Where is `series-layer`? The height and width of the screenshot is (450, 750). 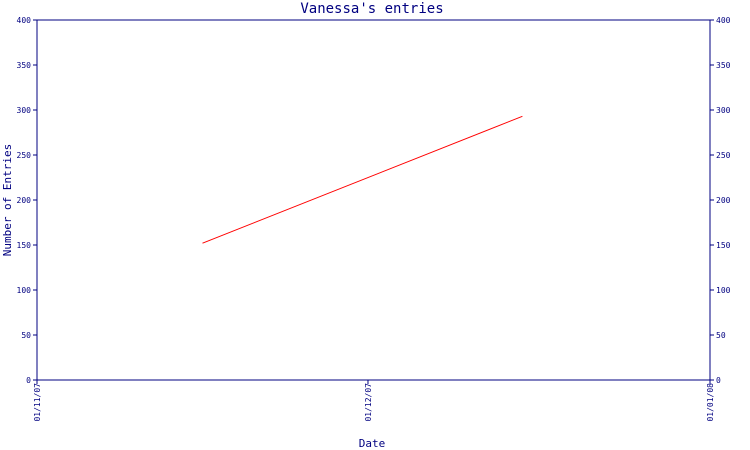
series-layer is located at coordinates (362, 179).